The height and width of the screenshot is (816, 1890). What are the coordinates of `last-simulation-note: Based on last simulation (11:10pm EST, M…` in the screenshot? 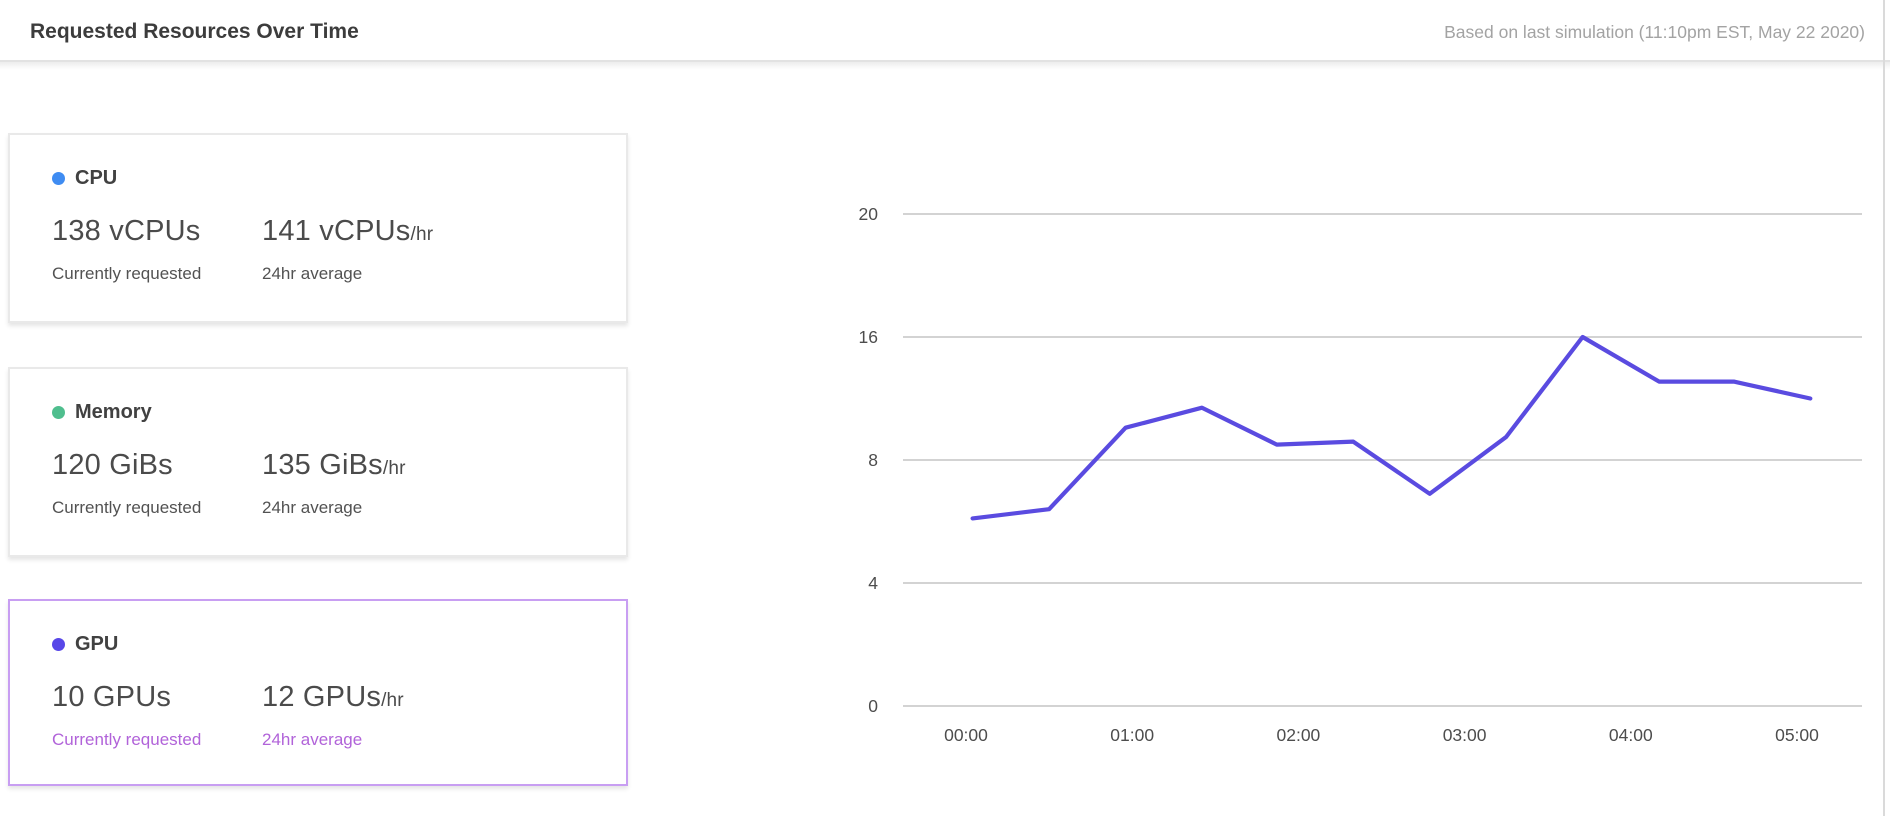 It's located at (1654, 32).